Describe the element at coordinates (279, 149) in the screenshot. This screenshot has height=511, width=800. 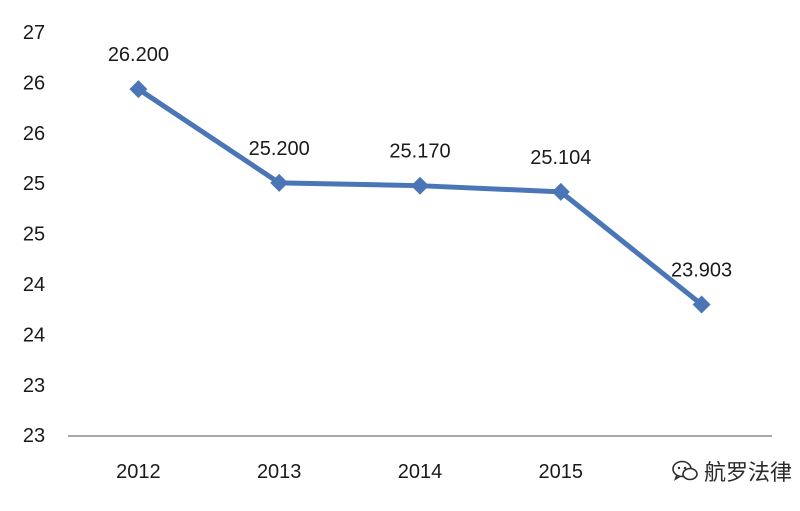
I see `data-label: 25.200` at that location.